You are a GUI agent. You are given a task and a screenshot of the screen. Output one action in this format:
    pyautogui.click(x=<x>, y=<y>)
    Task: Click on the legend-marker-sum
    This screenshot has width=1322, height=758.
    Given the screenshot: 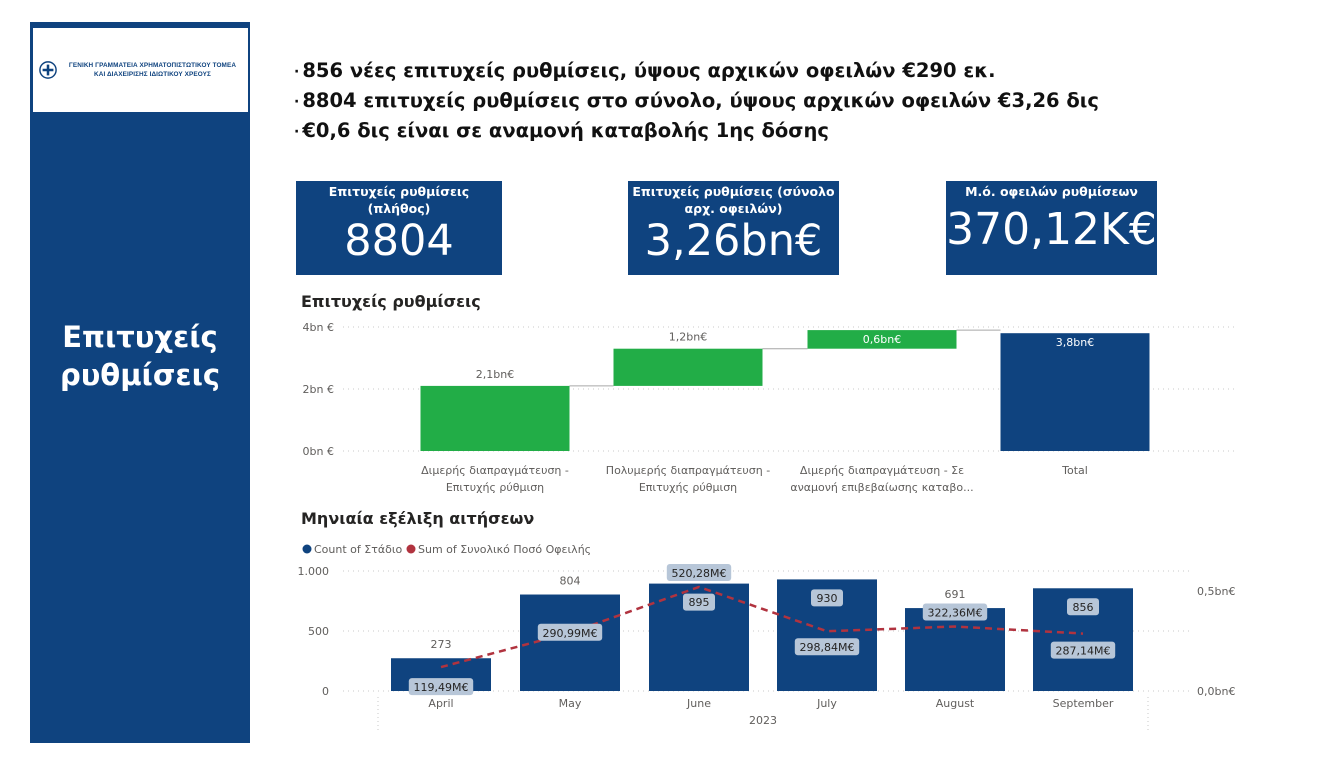 What is the action you would take?
    pyautogui.click(x=411, y=549)
    